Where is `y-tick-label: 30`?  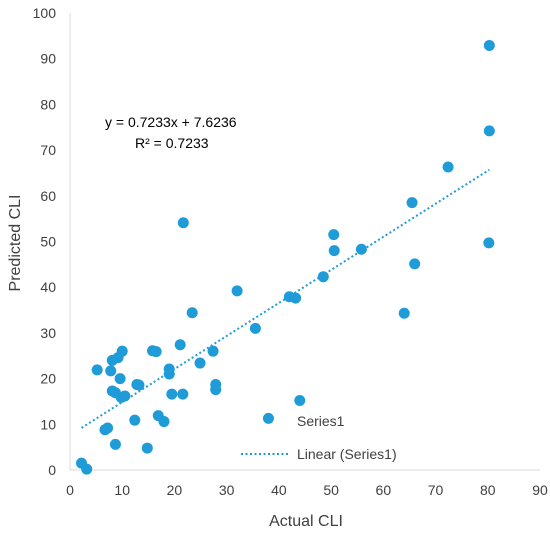 y-tick-label: 30 is located at coordinates (48, 333).